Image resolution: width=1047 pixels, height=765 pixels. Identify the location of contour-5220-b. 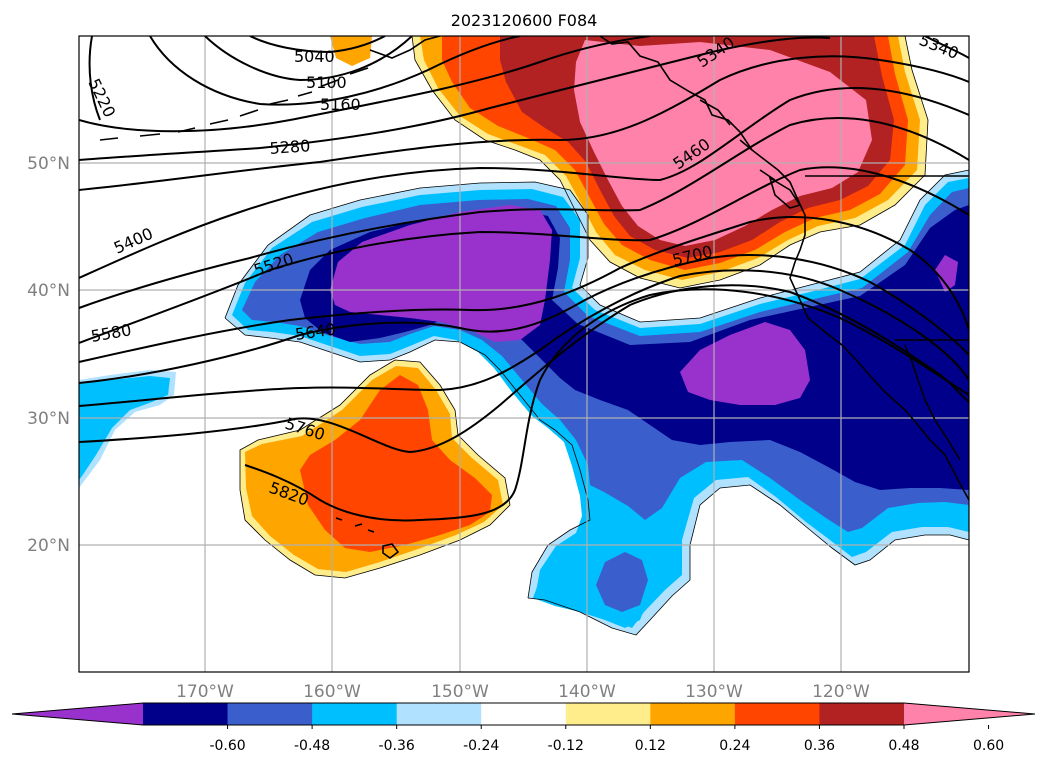
(365, 84).